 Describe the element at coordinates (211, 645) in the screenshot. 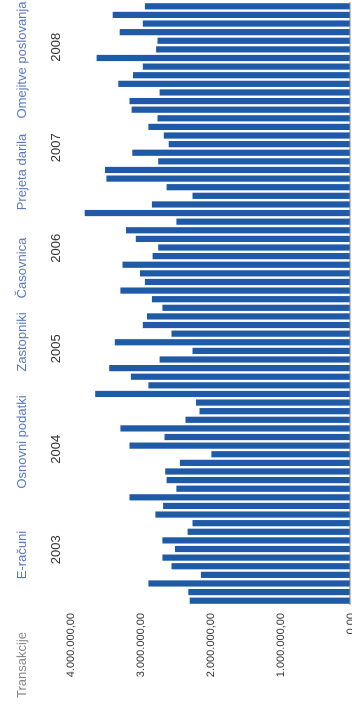

I see `y-tick-label: 2.000.000,00` at that location.